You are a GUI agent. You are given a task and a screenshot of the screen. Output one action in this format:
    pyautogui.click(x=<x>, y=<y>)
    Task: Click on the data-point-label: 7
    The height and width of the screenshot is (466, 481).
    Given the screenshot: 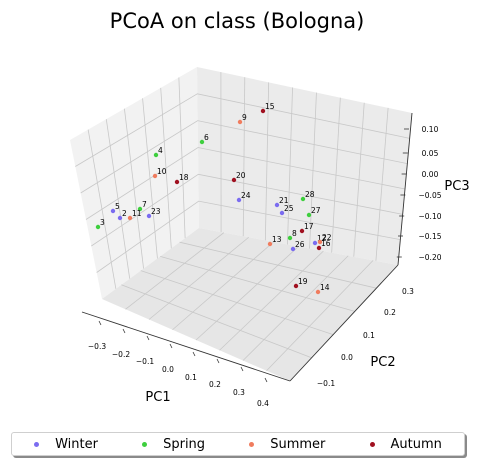 What is the action you would take?
    pyautogui.click(x=144, y=204)
    